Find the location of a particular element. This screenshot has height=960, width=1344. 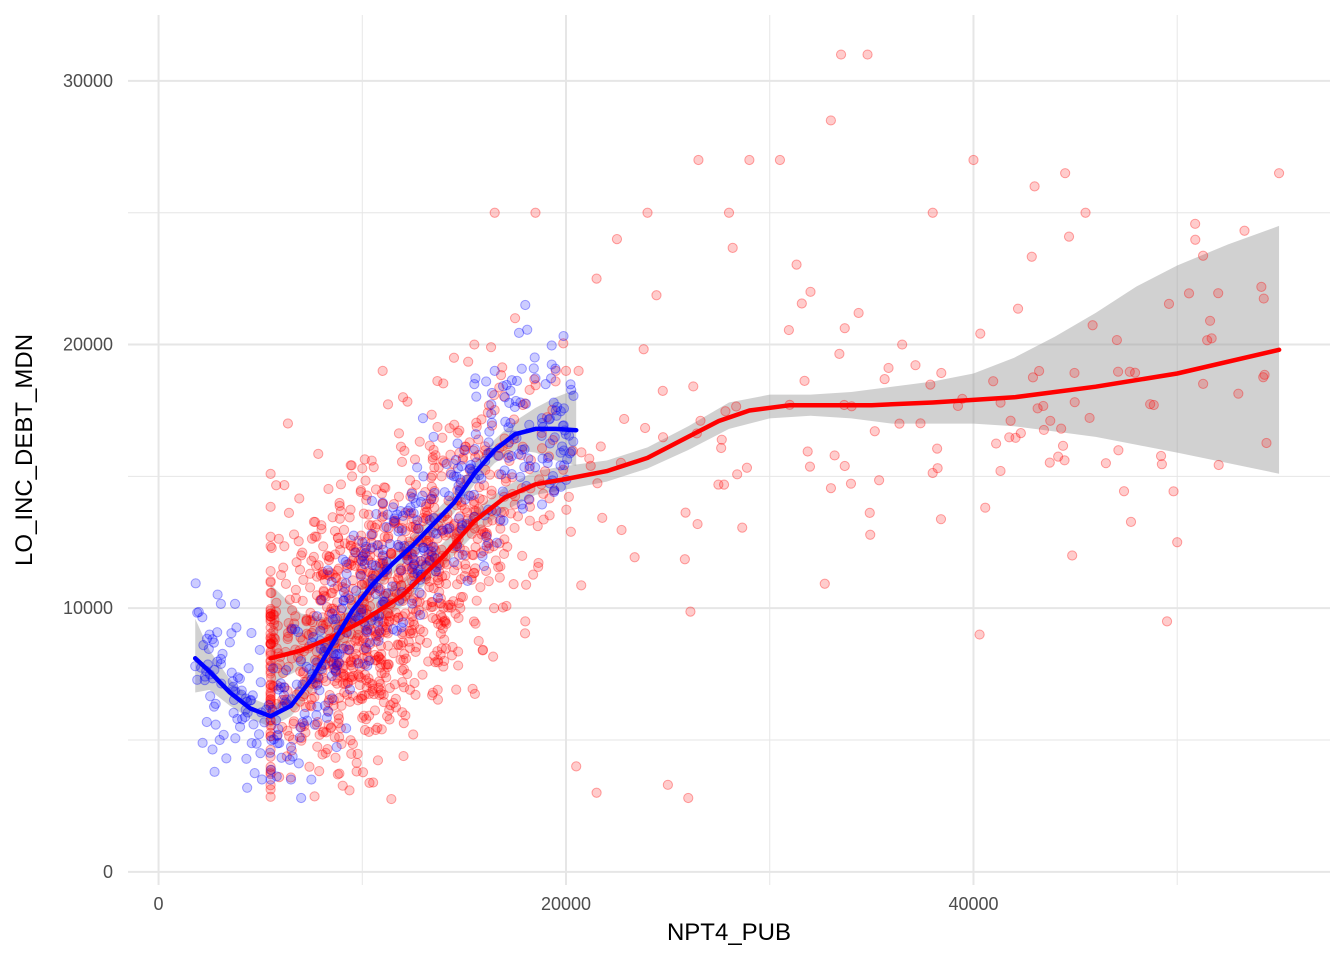

x-tick-label: 40000 is located at coordinates (973, 904).